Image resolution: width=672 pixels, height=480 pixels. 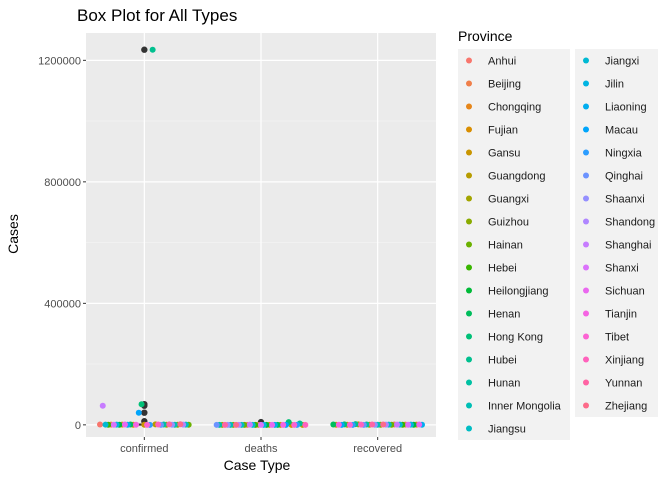 What do you see at coordinates (261, 449) in the screenshot?
I see `x-tick-label: deaths` at bounding box center [261, 449].